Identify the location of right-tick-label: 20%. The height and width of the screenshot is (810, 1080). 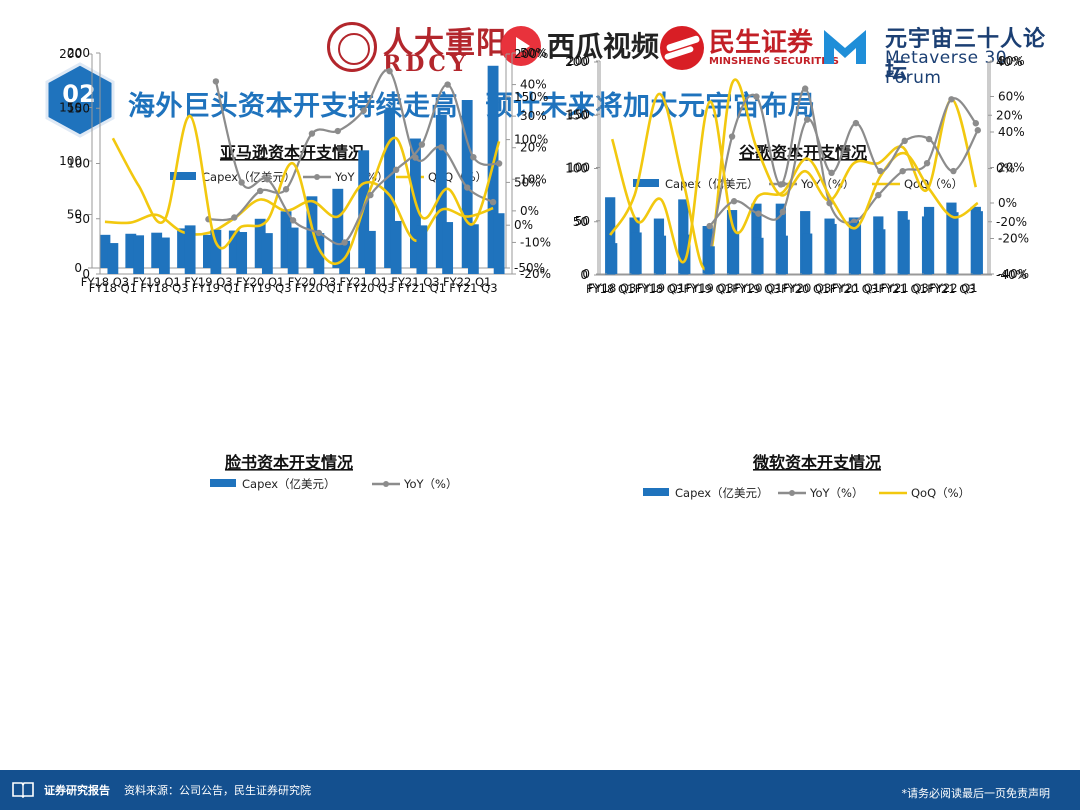
(533, 148).